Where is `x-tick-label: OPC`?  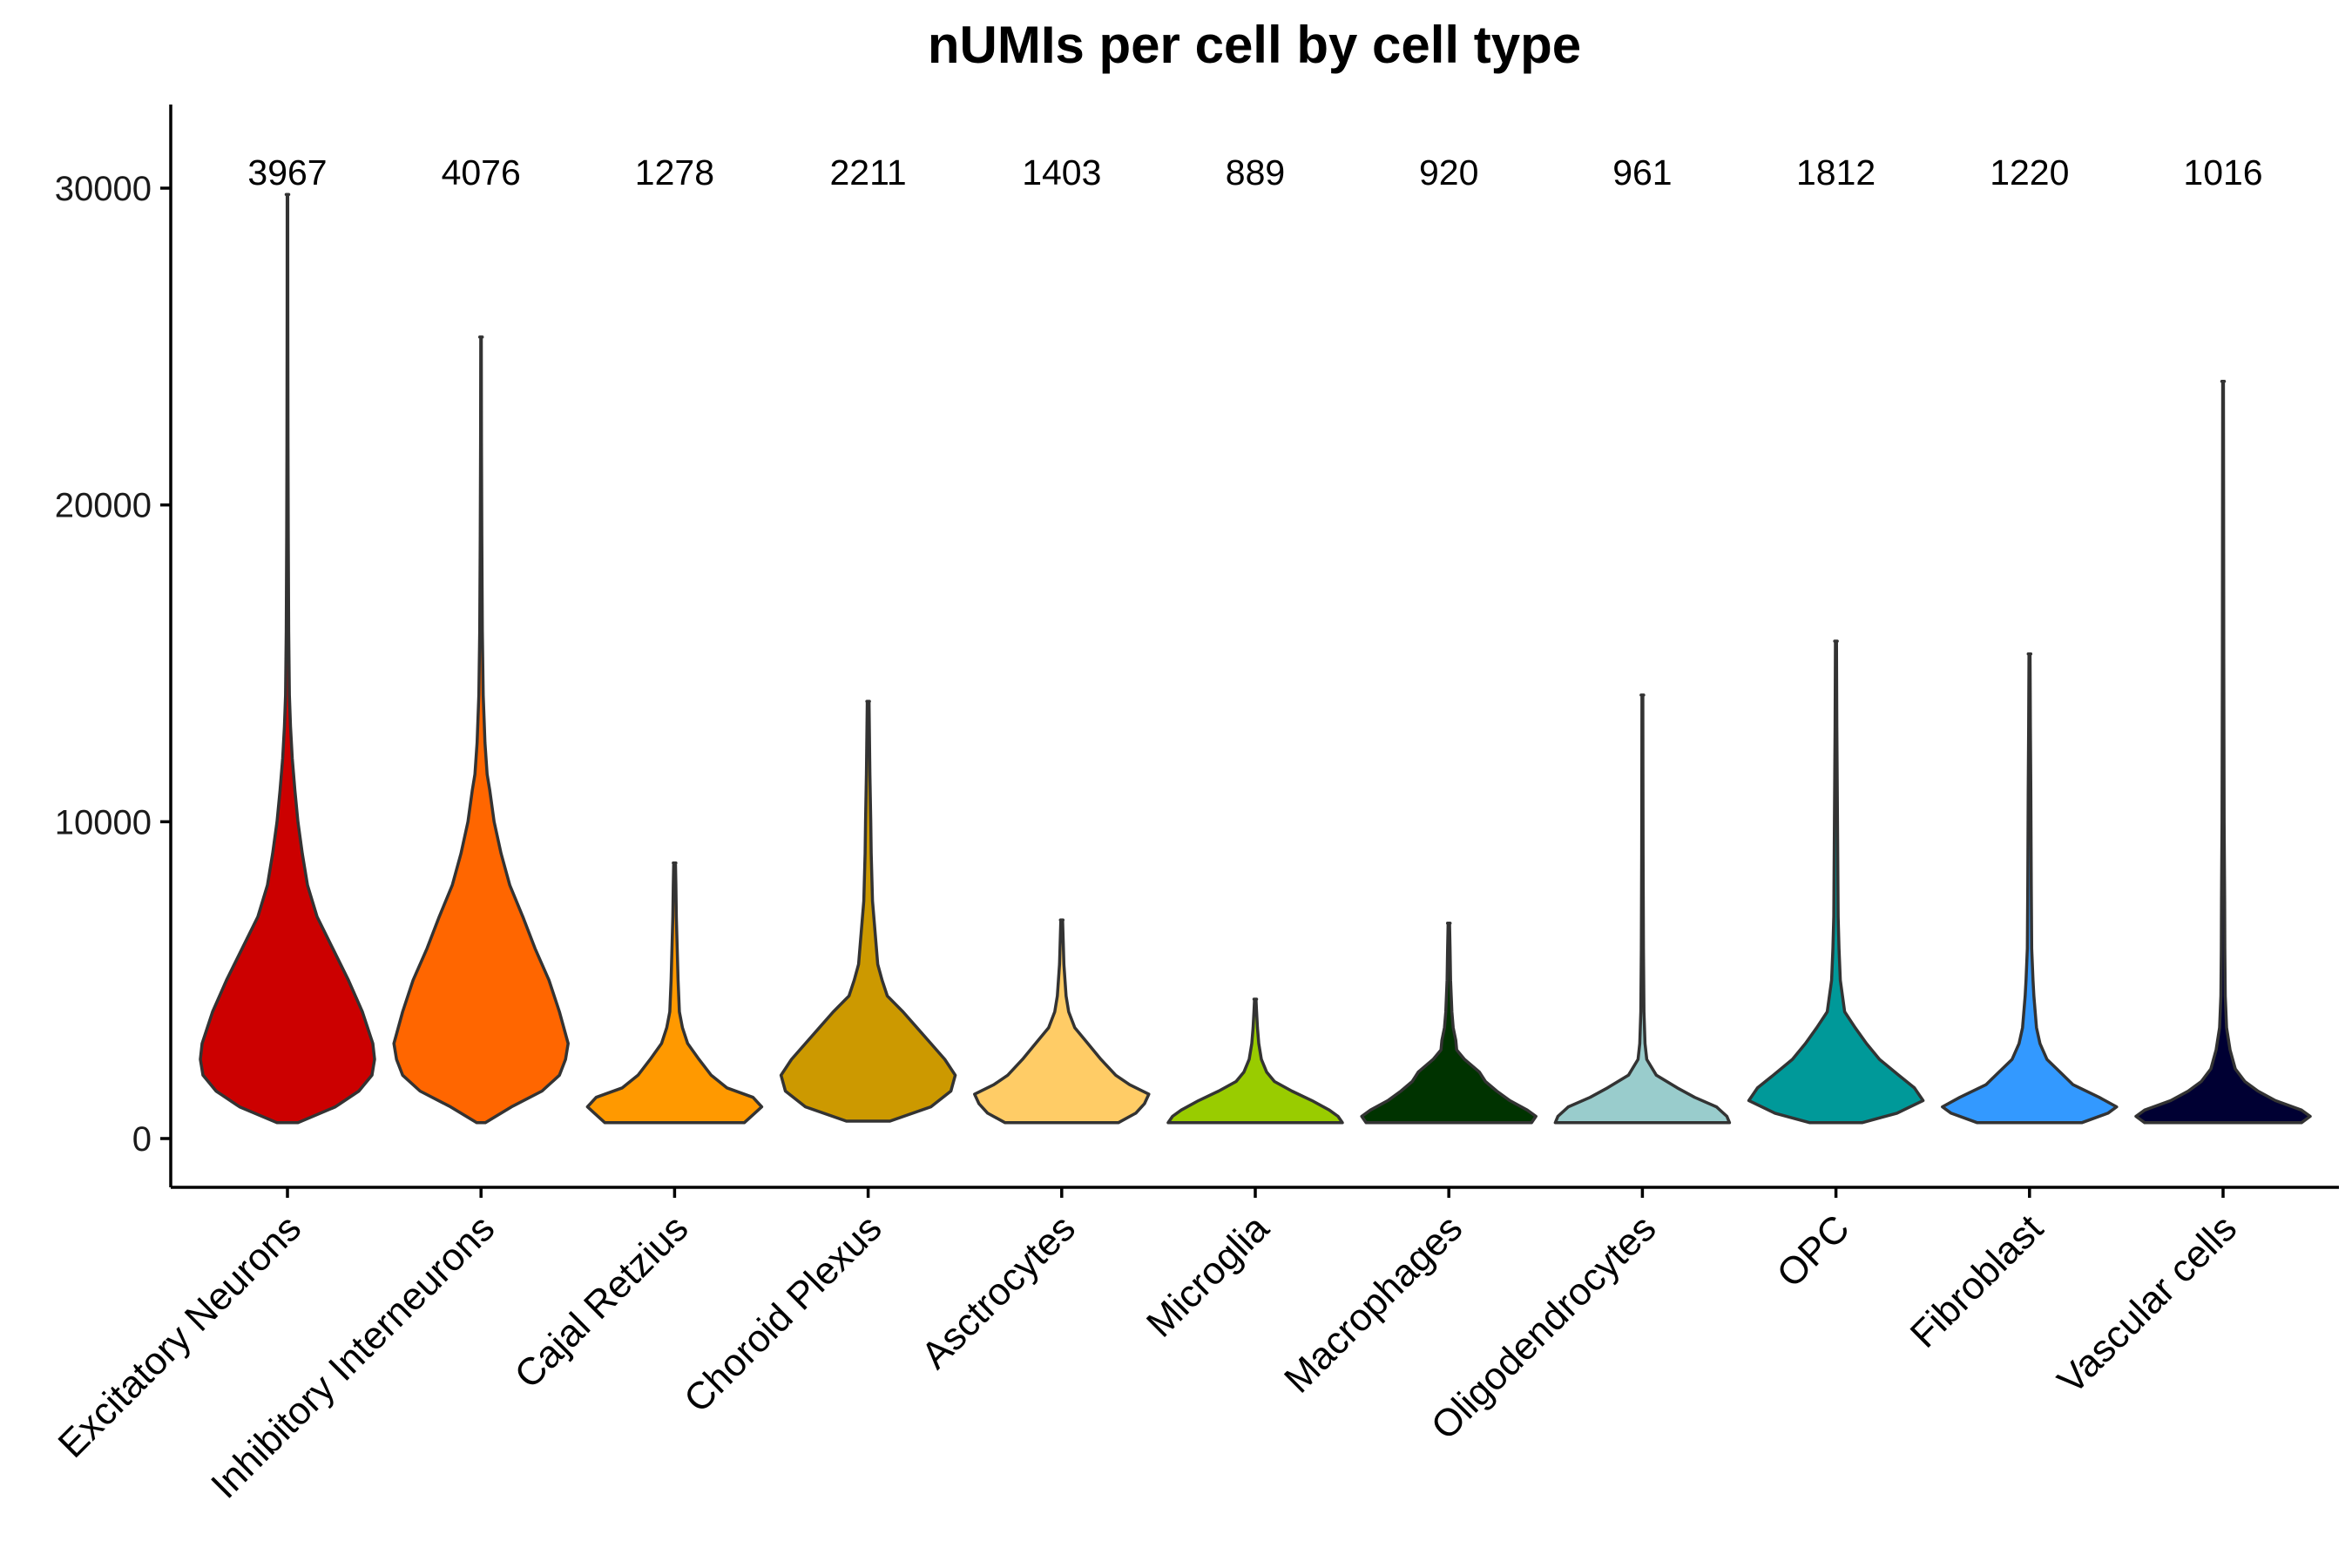
x-tick-label: OPC is located at coordinates (1814, 1250).